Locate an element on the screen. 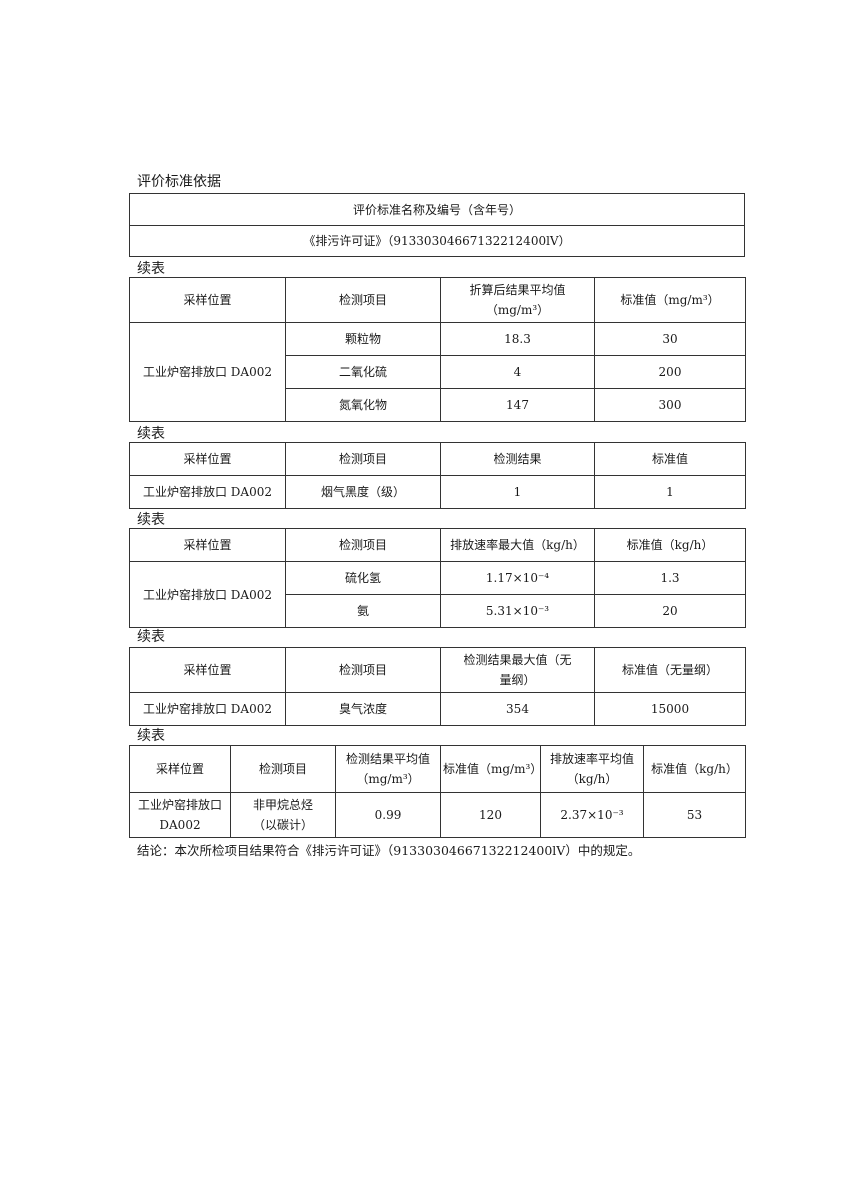 This screenshot has width=850, height=1200. result-cell: 1 is located at coordinates (517, 492).